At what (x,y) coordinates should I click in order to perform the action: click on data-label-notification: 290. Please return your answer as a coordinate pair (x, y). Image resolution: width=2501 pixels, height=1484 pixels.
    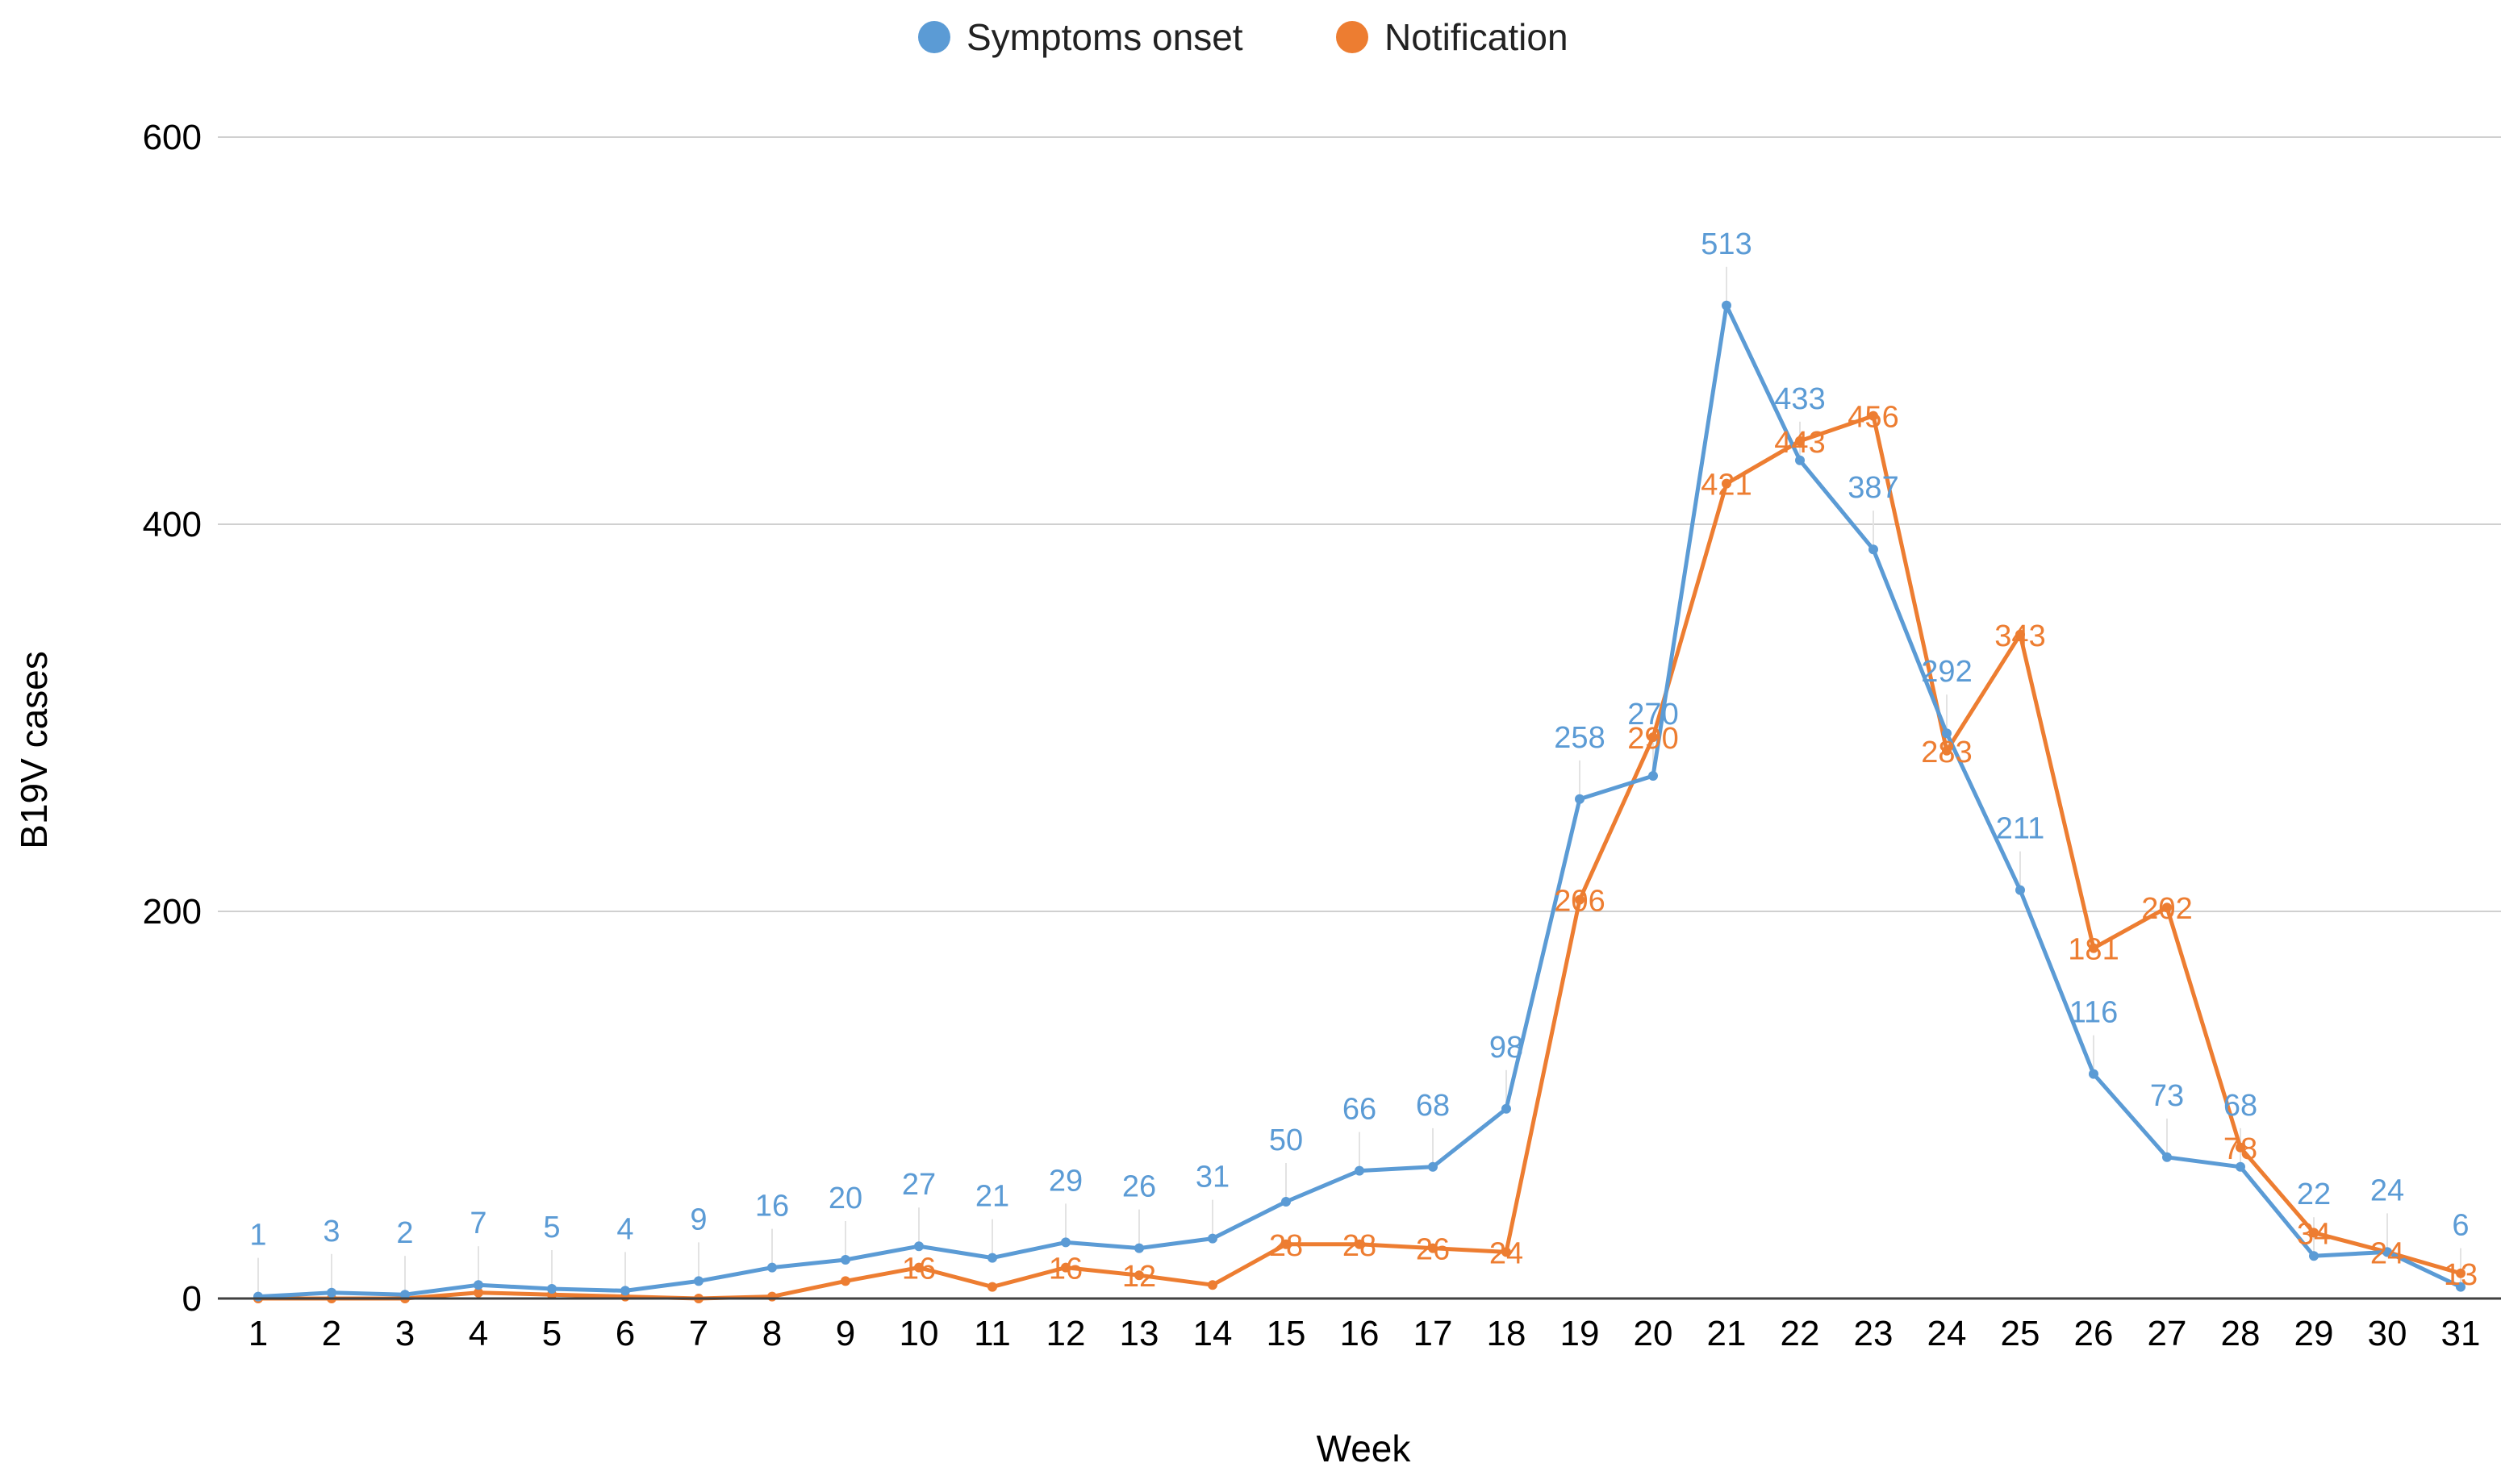
    Looking at the image, I should click on (1652, 739).